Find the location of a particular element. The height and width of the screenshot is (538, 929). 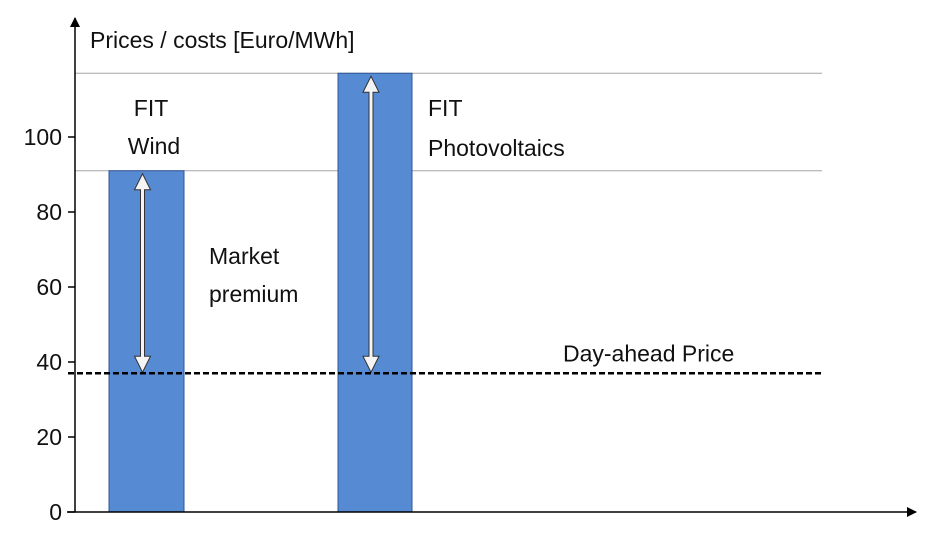

bar-label-fit-wind-line1: FIT is located at coordinates (151, 108).